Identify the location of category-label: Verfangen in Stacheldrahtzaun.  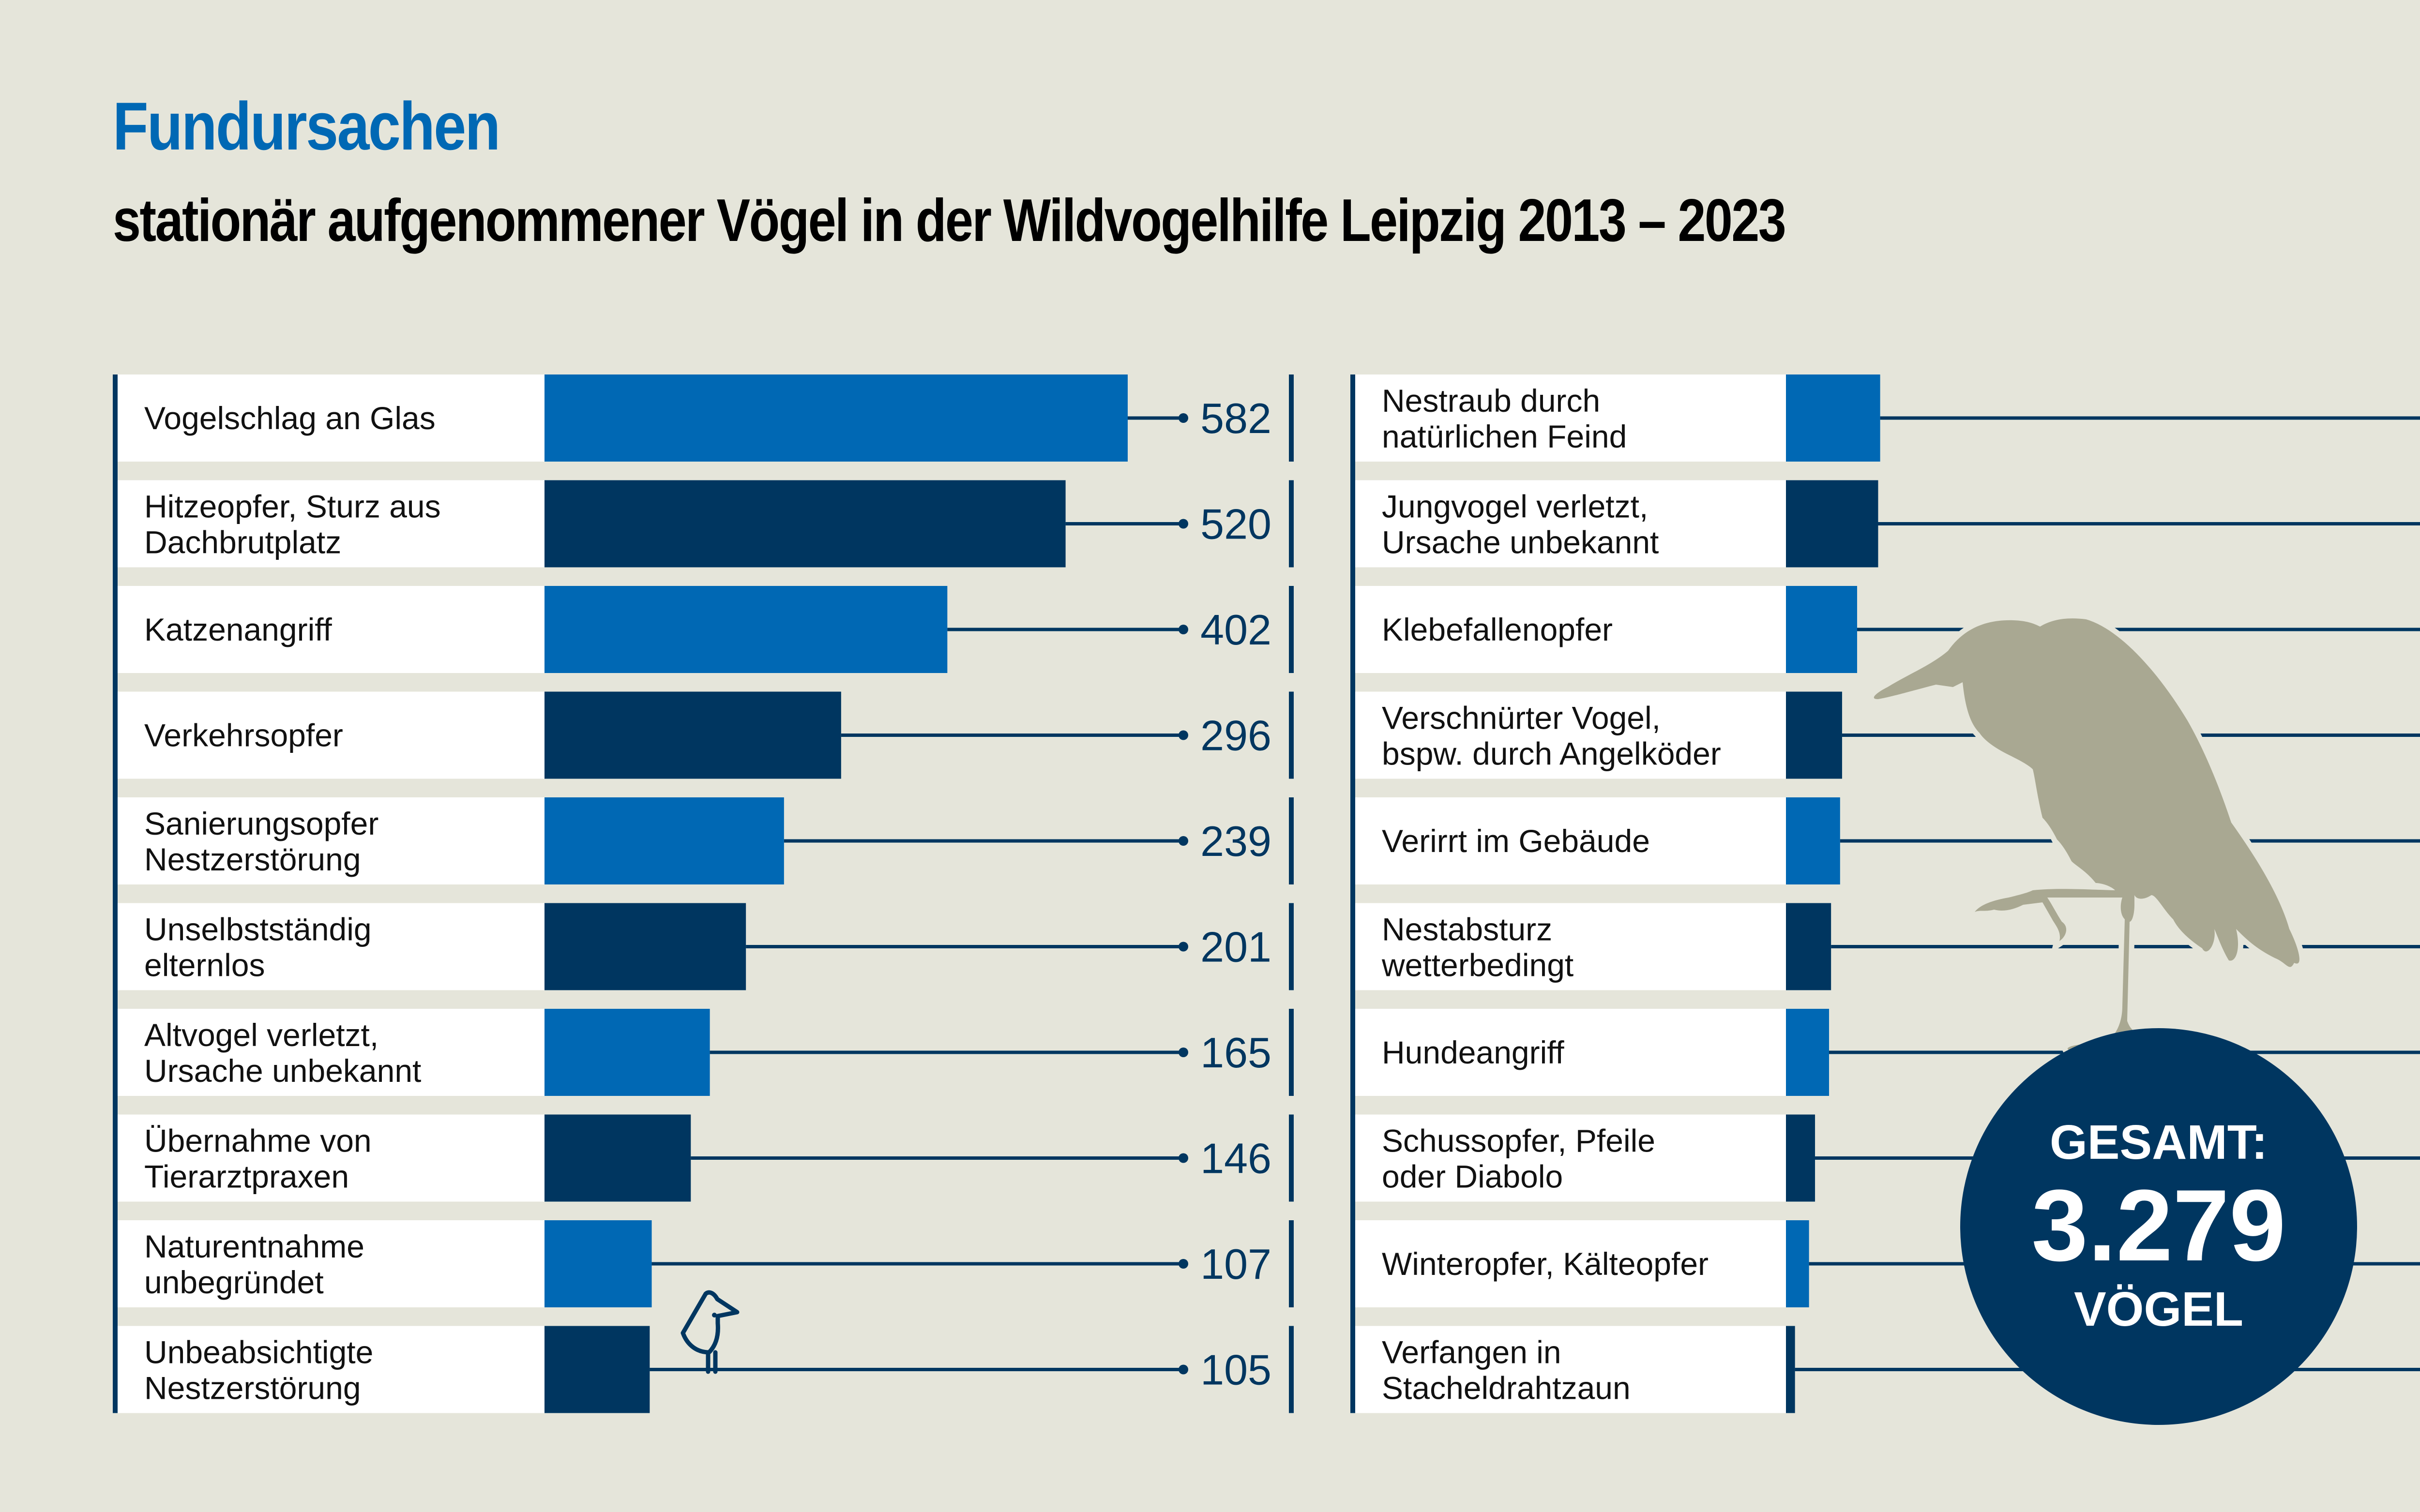
(1506, 1370).